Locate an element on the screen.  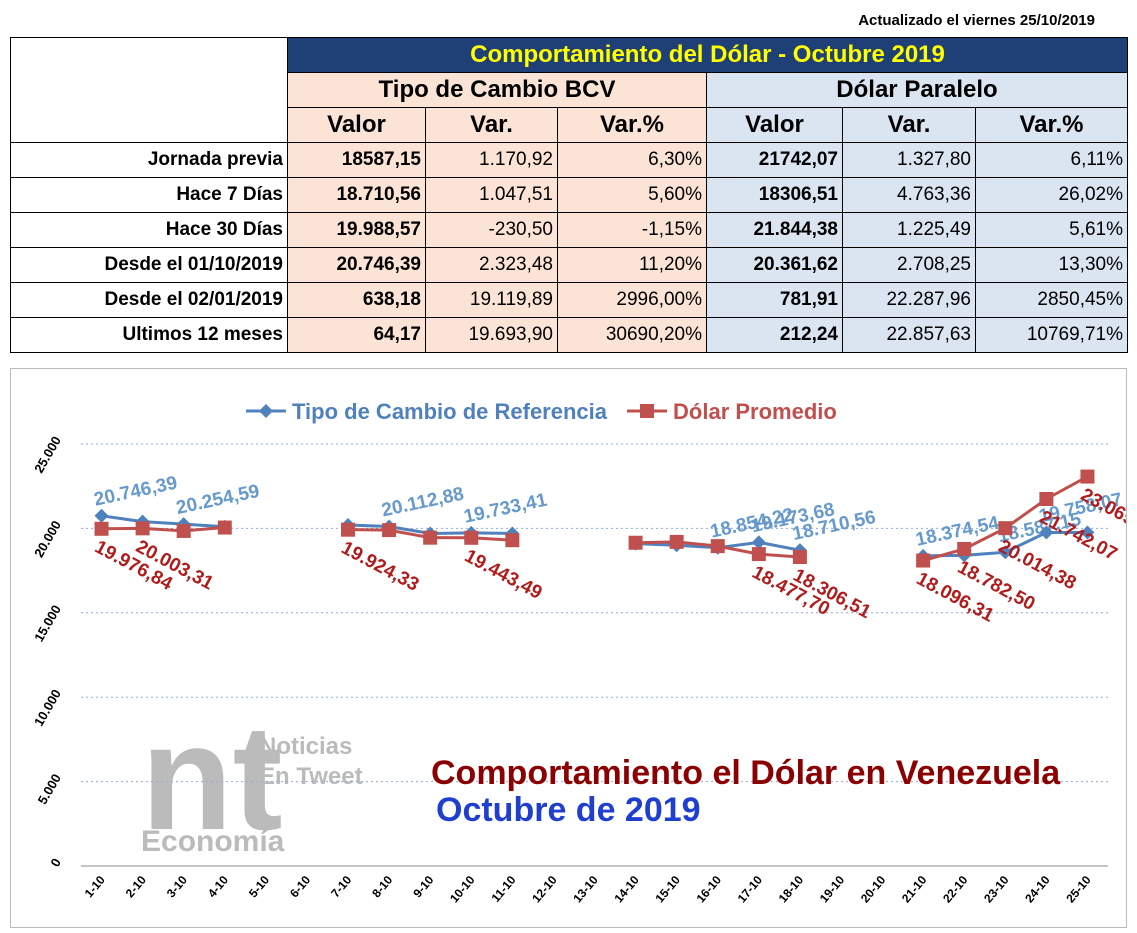
data-label: 19.733,41 is located at coordinates (505, 509).